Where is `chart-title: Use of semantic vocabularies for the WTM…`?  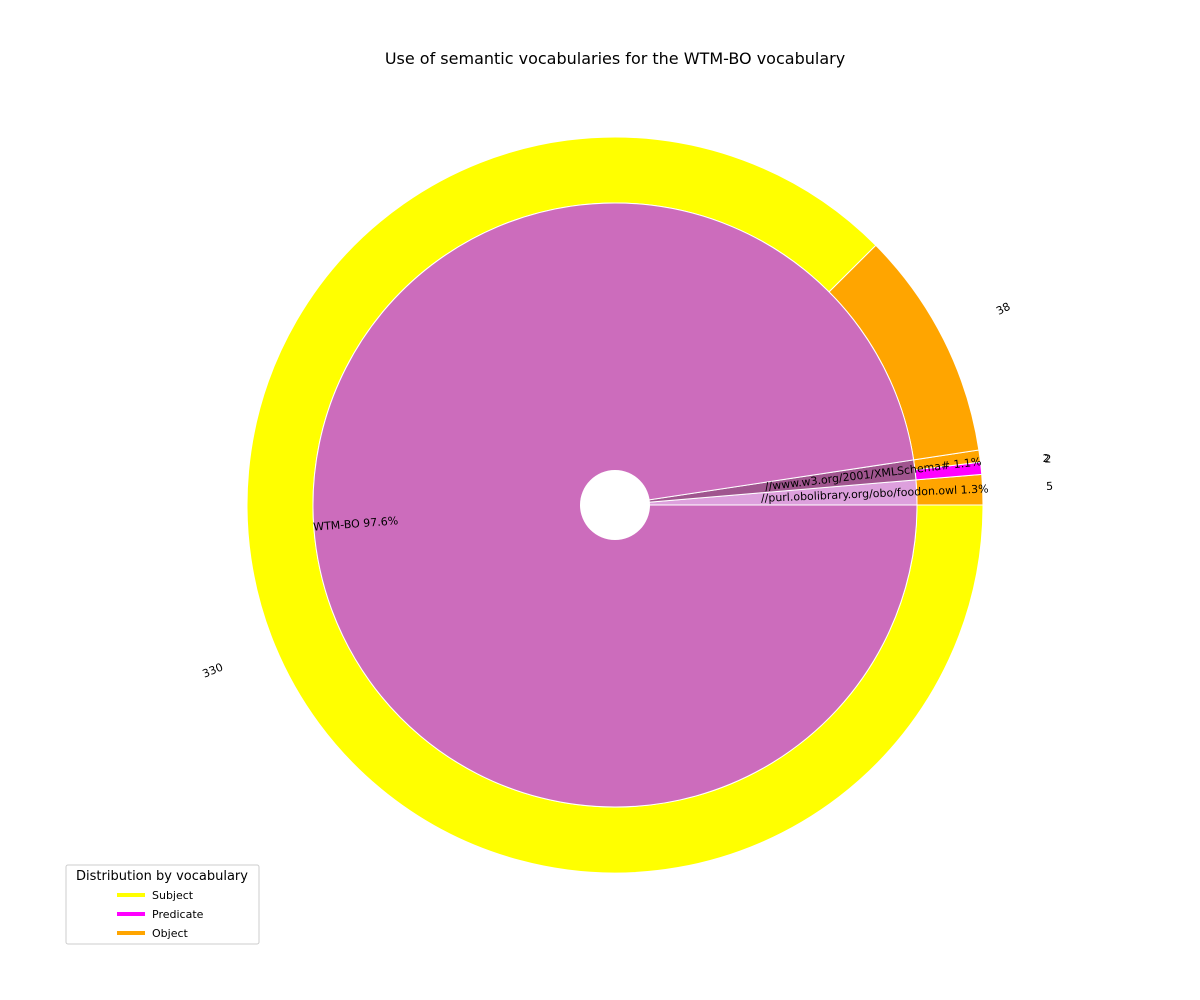
chart-title: Use of semantic vocabularies for the WTM… is located at coordinates (615, 58).